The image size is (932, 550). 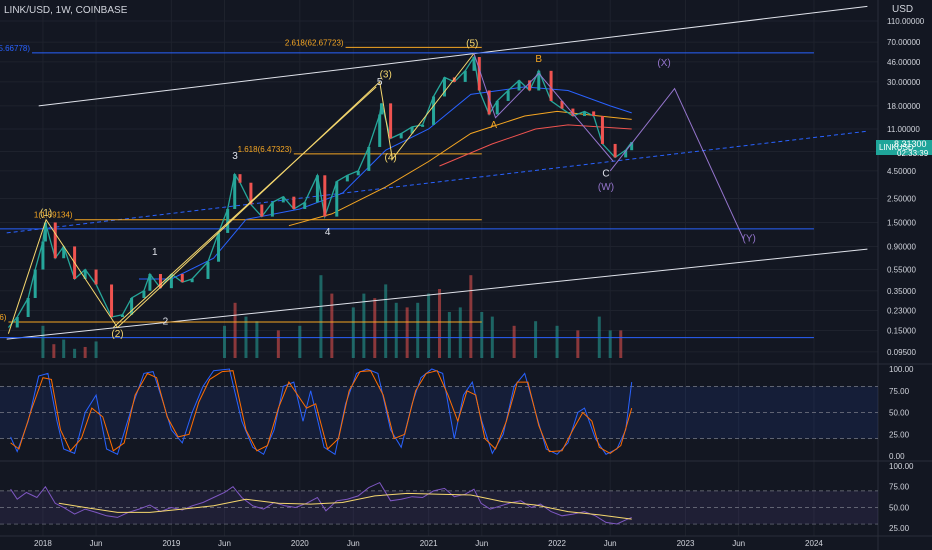 What do you see at coordinates (3, 317) in the screenshot?
I see `fib-level-label: 0(0.1796)` at bounding box center [3, 317].